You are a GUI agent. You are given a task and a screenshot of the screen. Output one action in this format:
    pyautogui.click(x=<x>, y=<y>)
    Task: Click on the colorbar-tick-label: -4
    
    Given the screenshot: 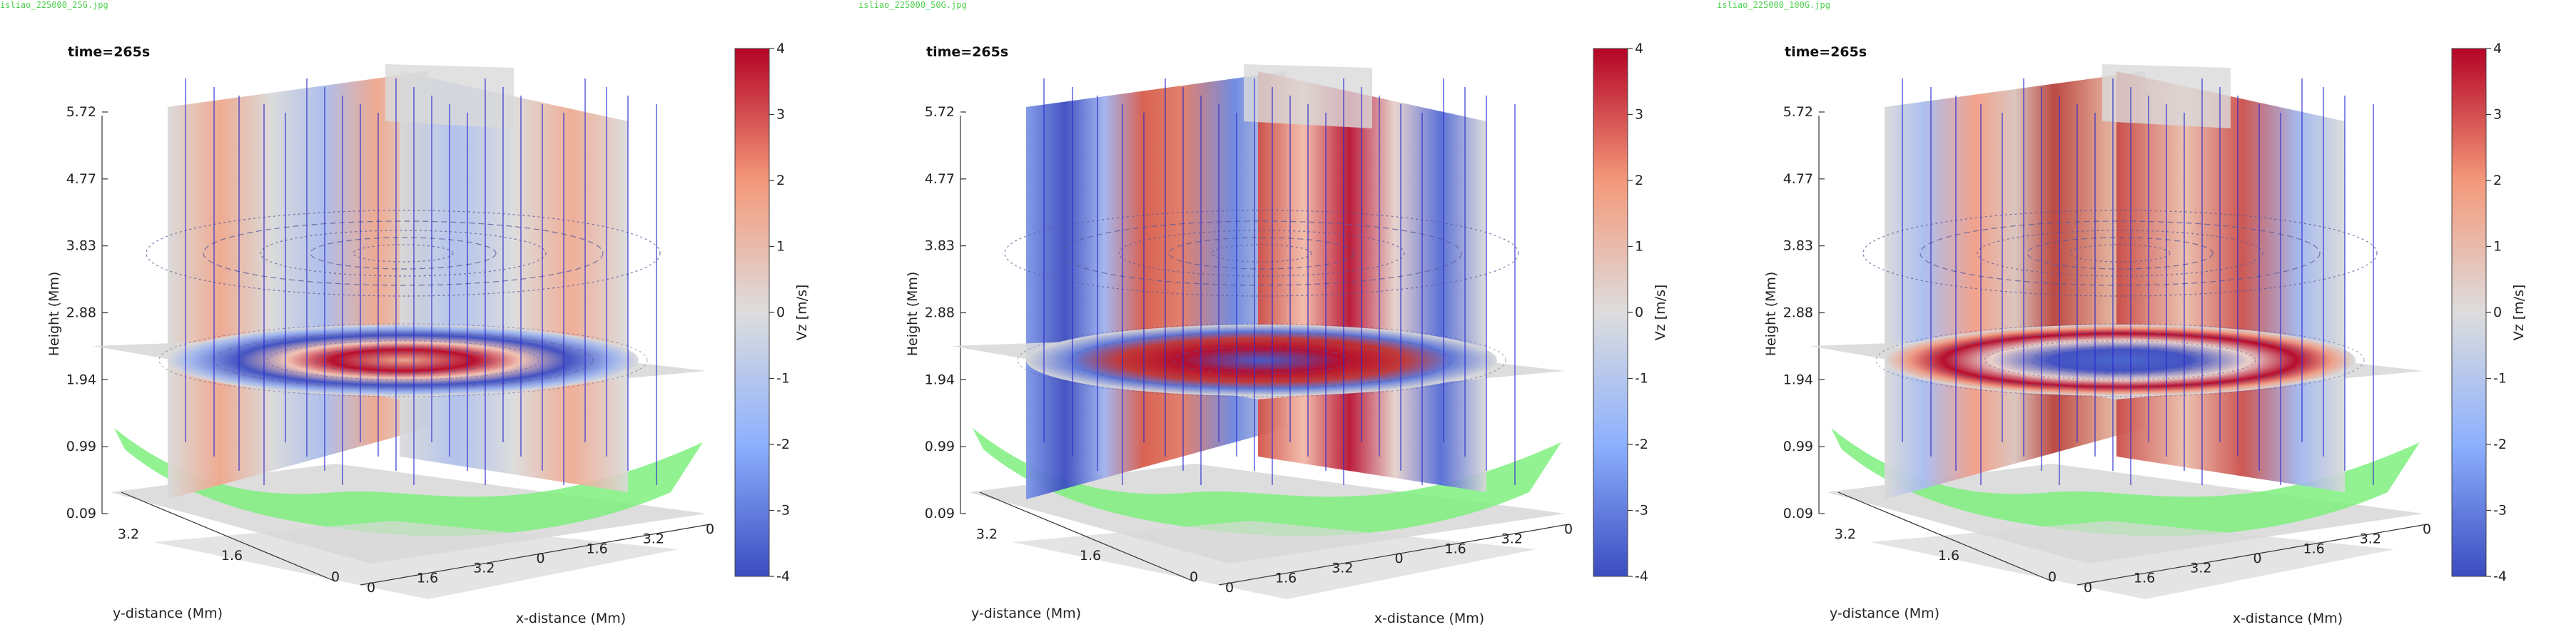 What is the action you would take?
    pyautogui.click(x=1641, y=576)
    